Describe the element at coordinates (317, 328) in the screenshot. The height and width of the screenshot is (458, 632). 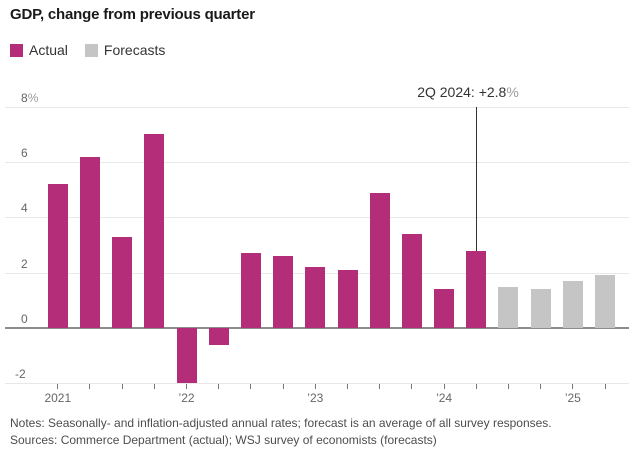
I see `zero-baseline` at that location.